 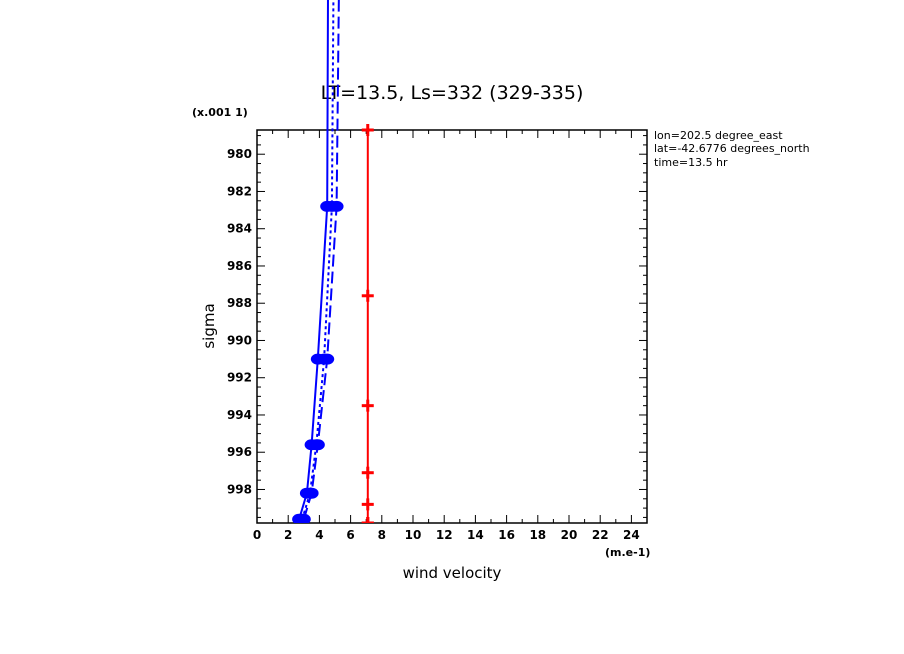 I want to click on info-line-time: time=13.5 hr, so click(x=691, y=162).